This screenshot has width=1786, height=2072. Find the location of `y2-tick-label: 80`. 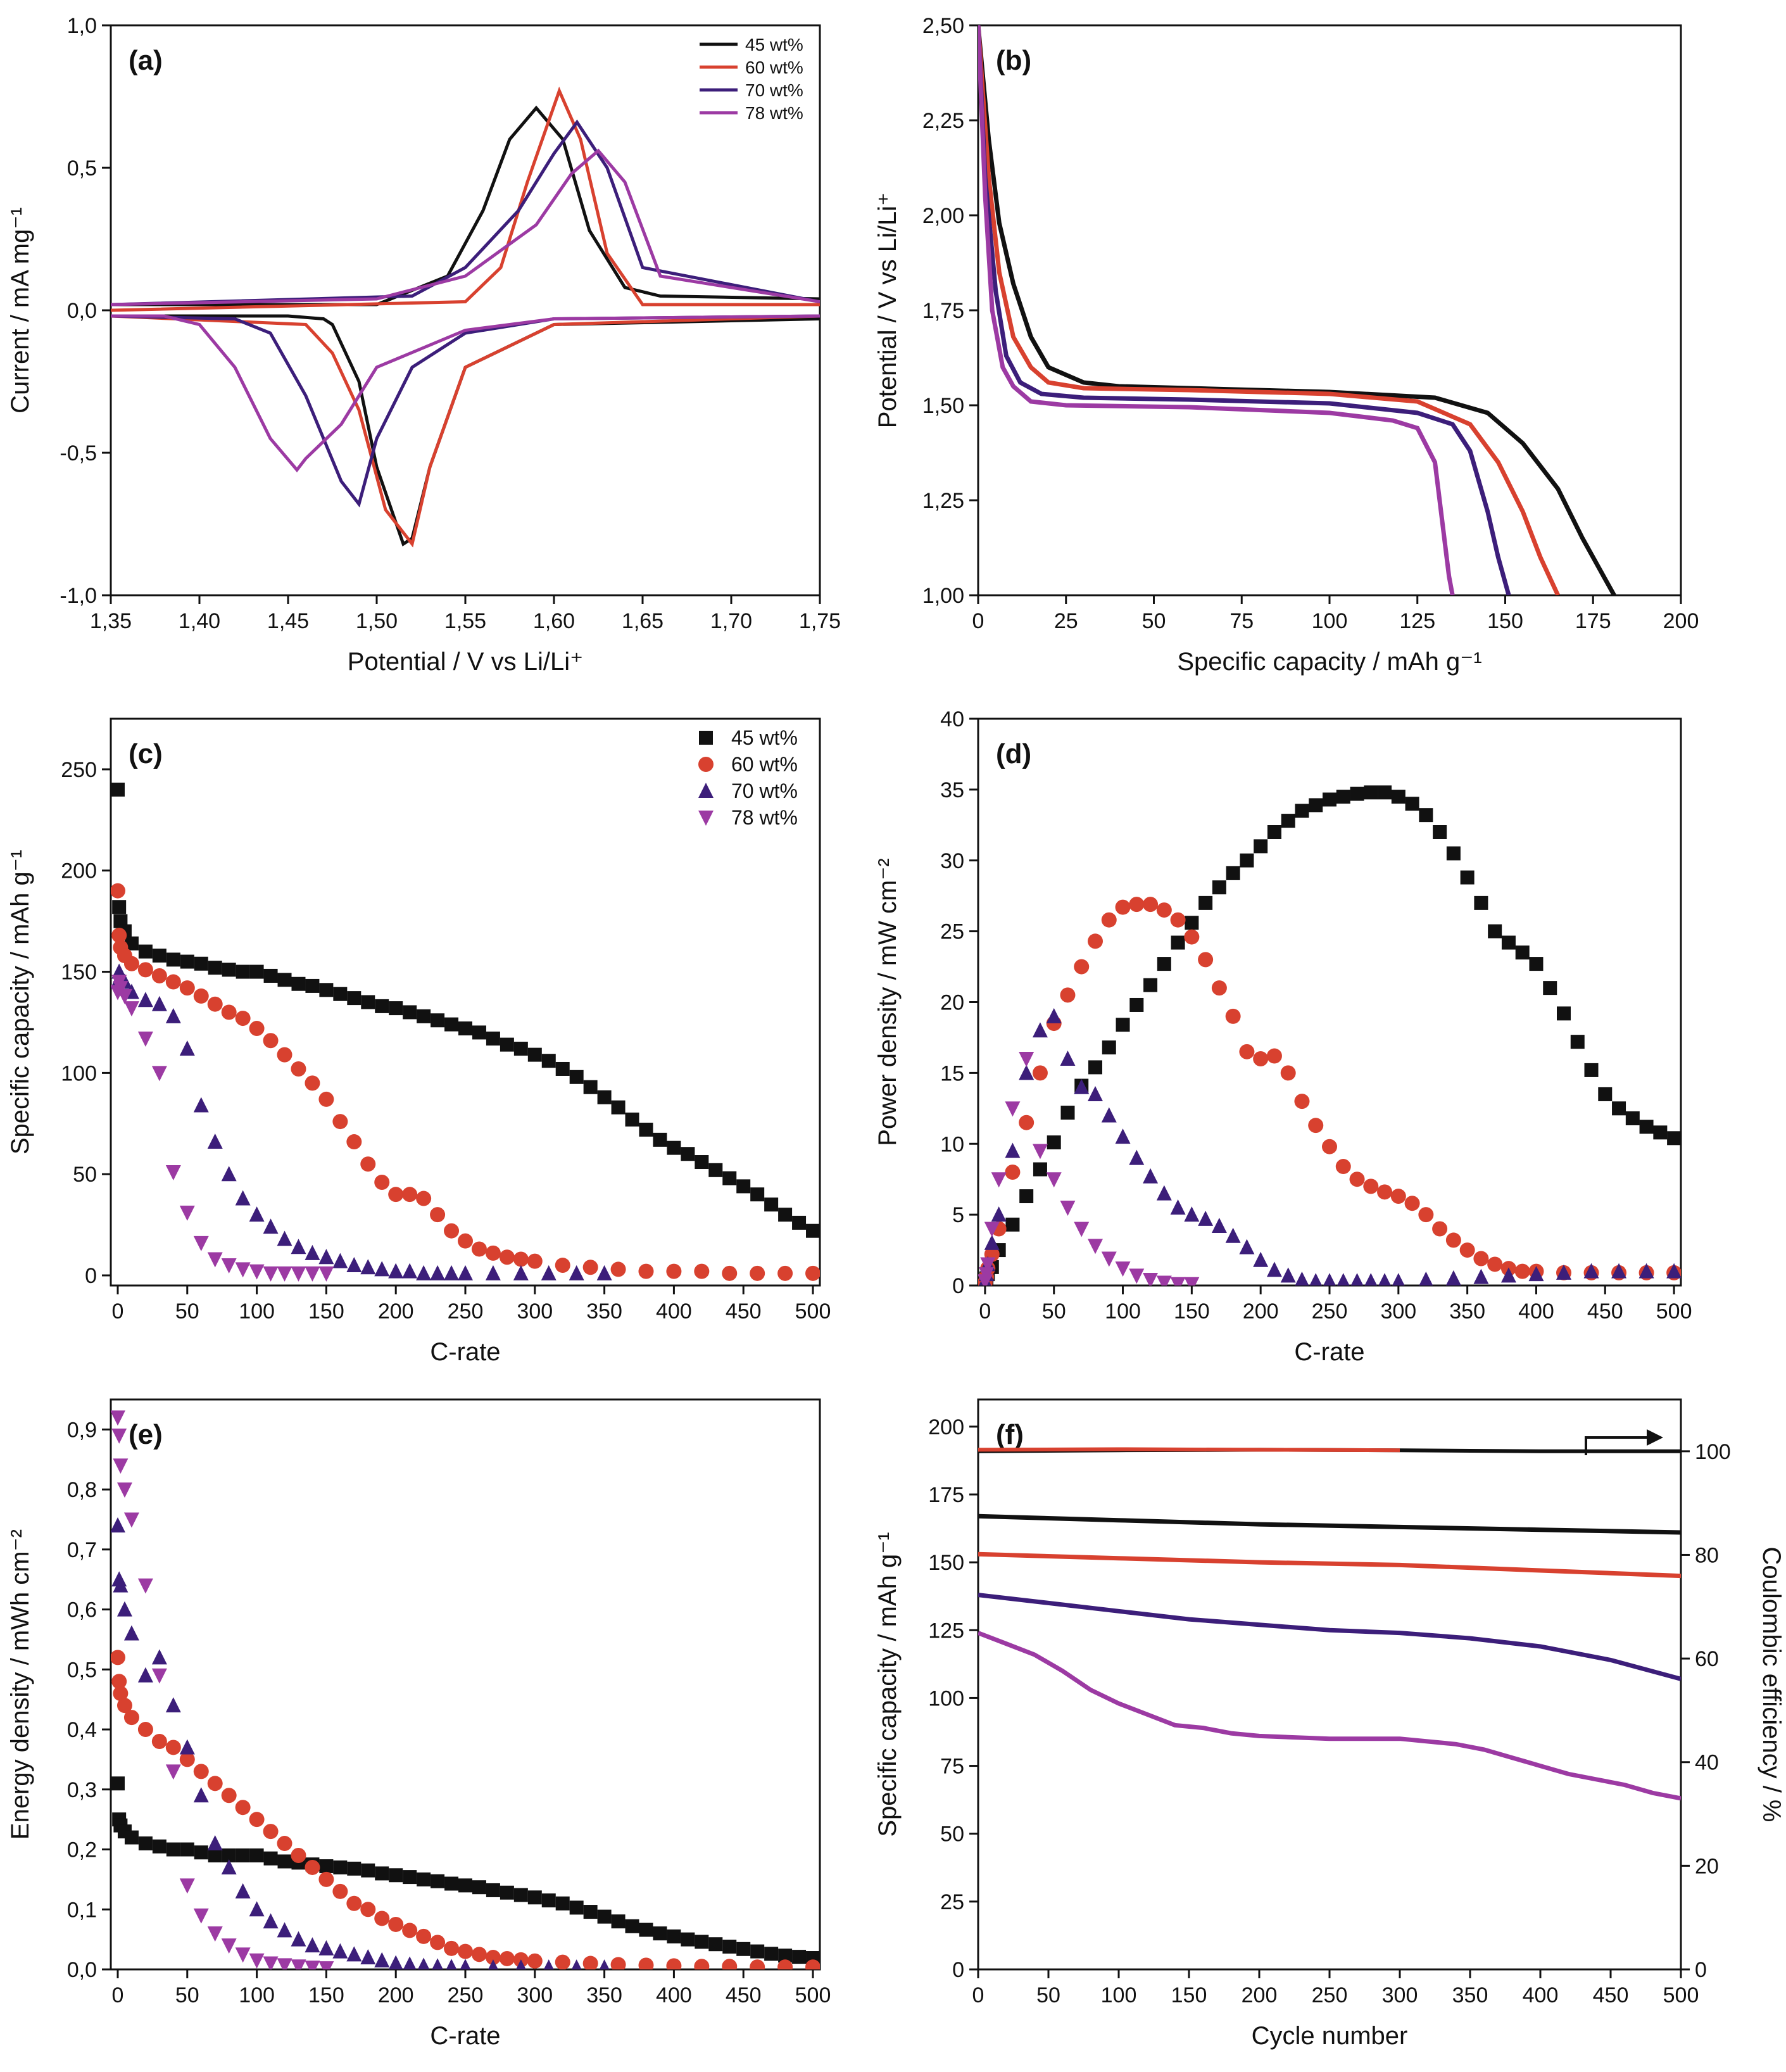

y2-tick-label: 80 is located at coordinates (1707, 1555).